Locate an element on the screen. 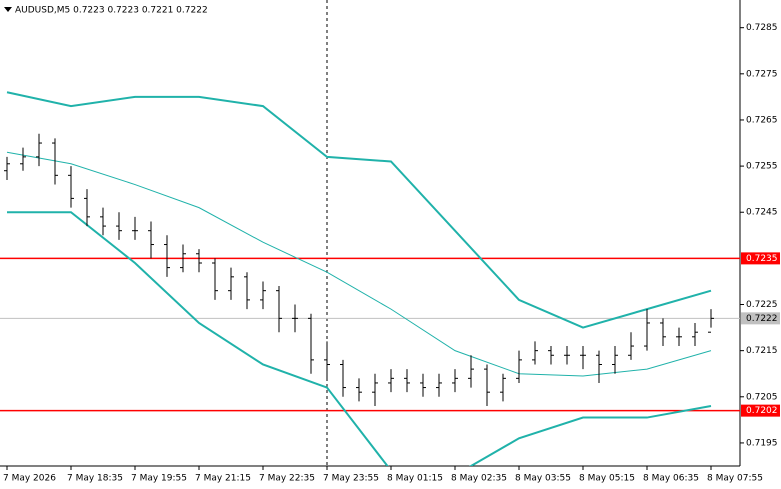 The image size is (781, 489). x-tick-label: 7 May 21:15 is located at coordinates (223, 479).